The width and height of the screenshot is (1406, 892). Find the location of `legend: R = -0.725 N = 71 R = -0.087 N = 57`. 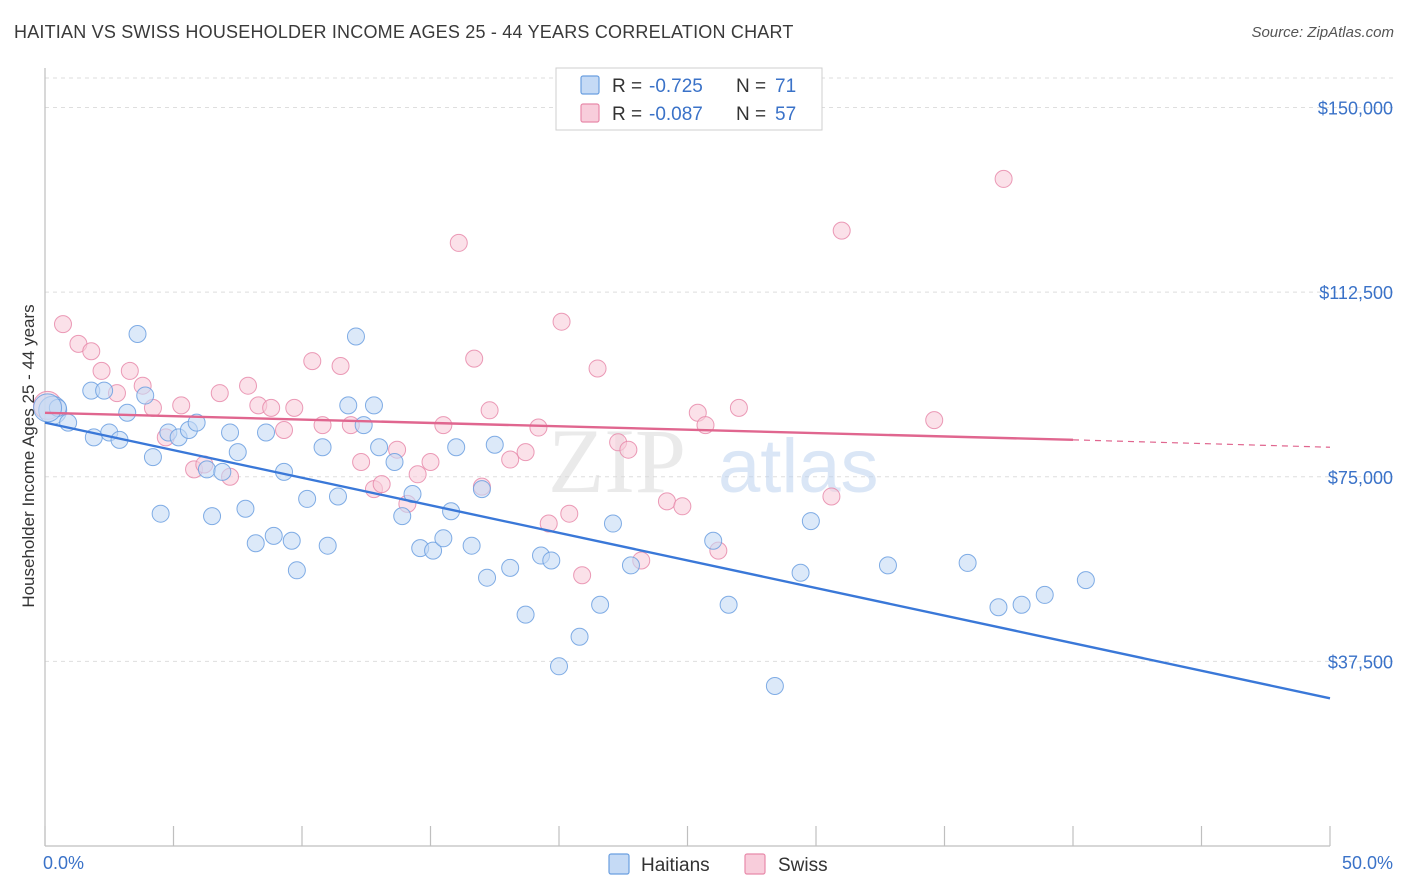

legend: R = -0.725 N = 71 R = -0.087 N = 57 is located at coordinates (689, 99).